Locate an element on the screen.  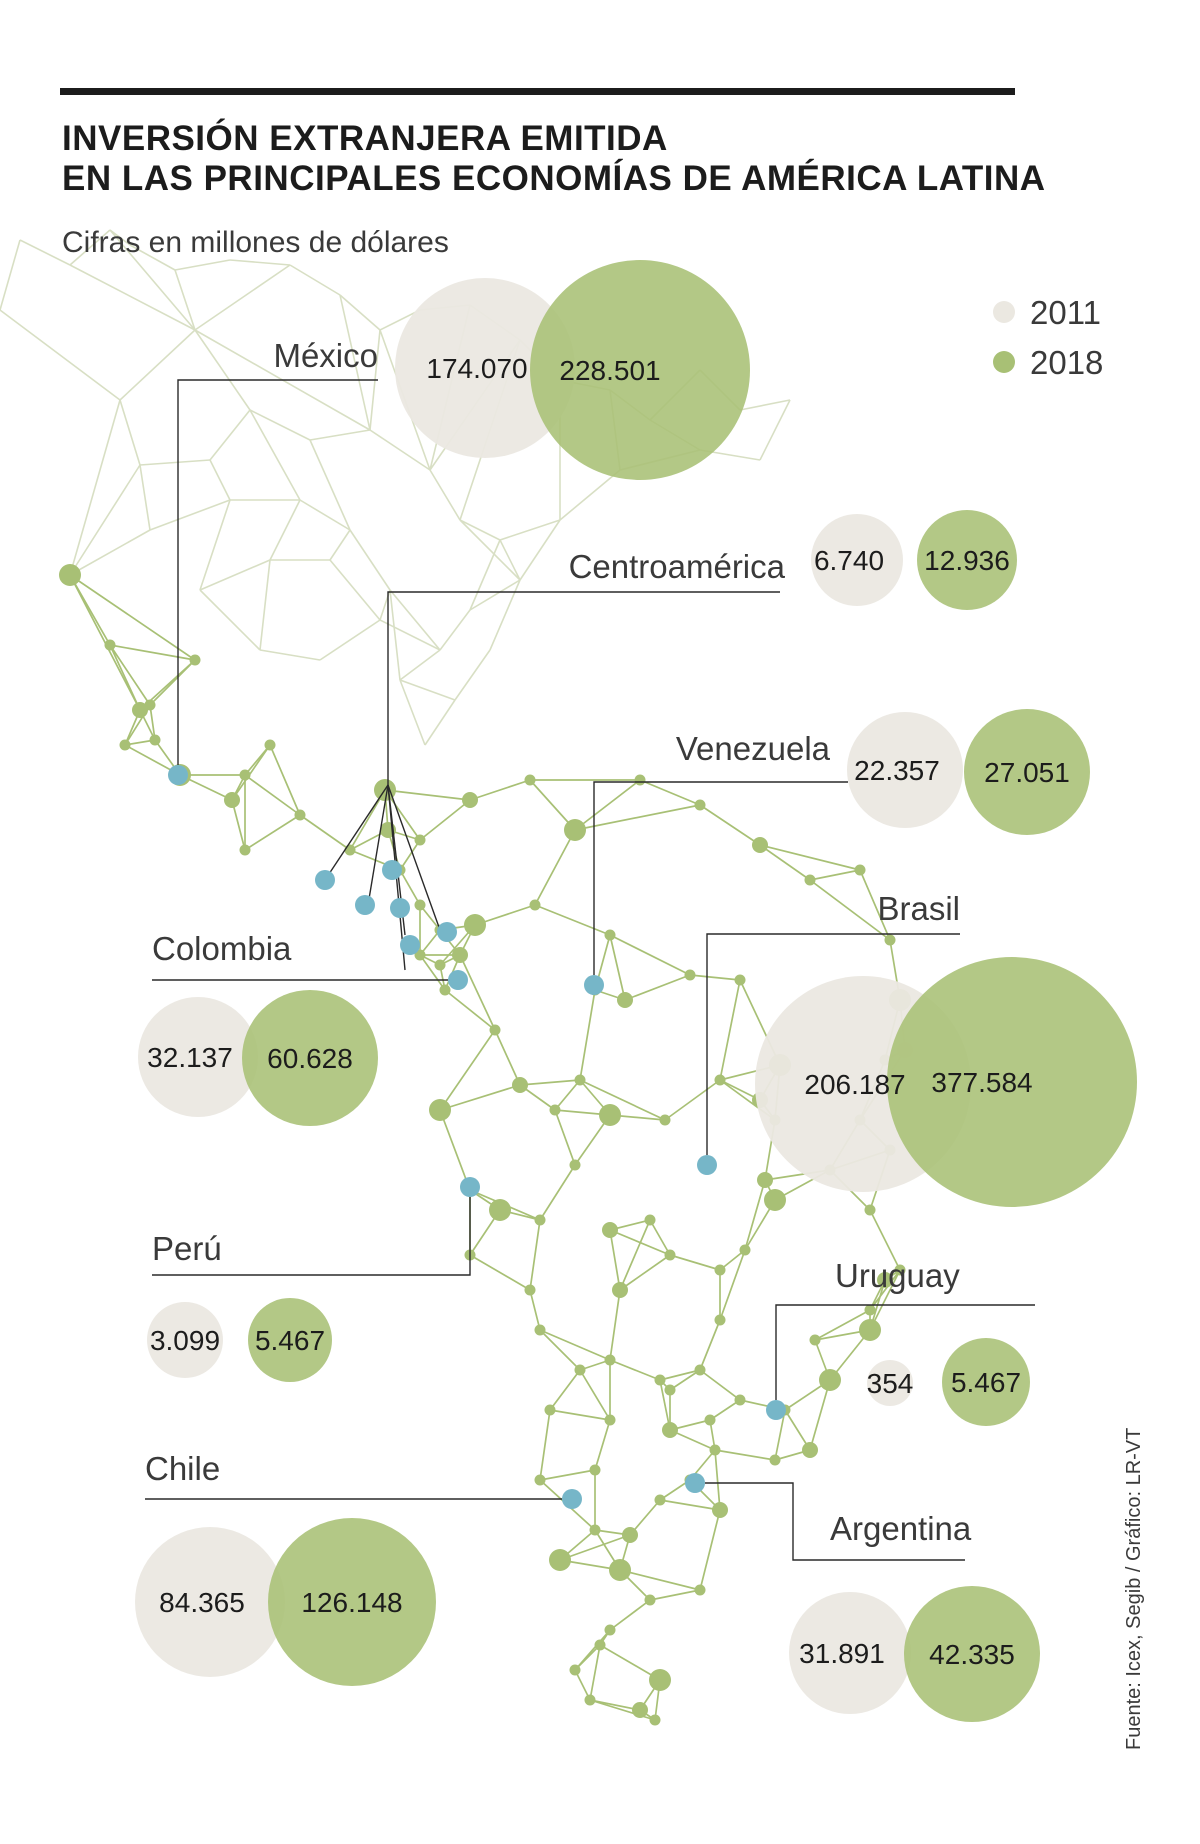
country-group-brasil: Brasil 206.187 377.584 is located at coordinates (946, 1048).